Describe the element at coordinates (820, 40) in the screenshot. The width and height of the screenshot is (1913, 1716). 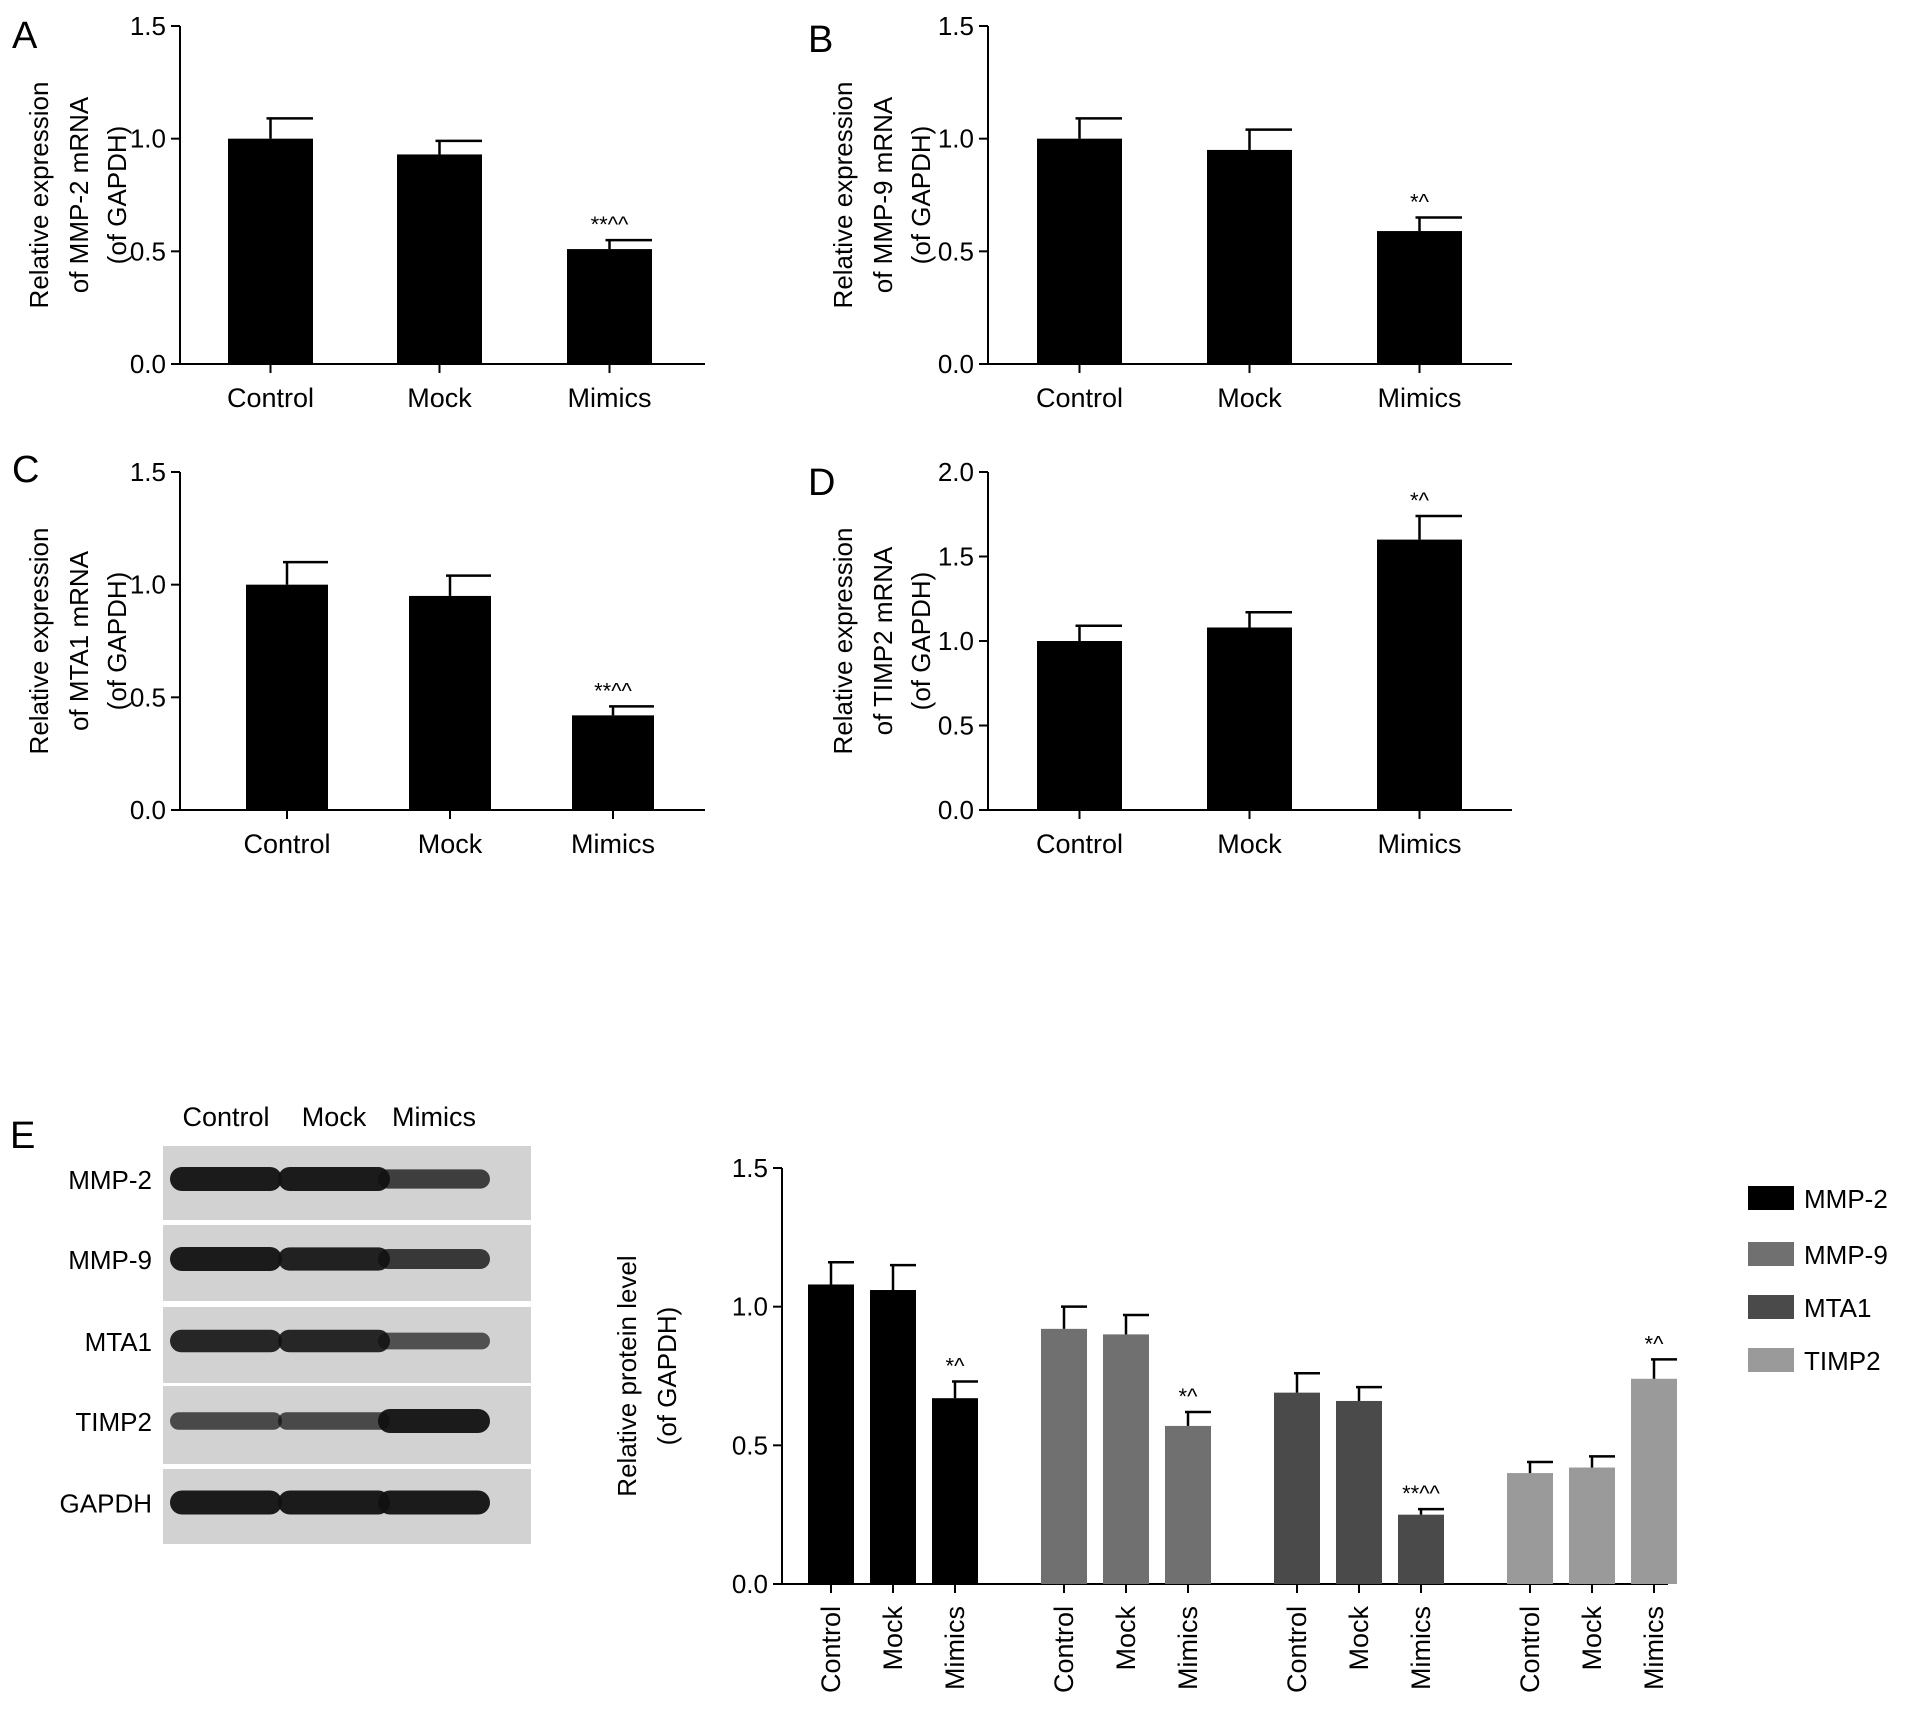
I see `panel-label: B` at that location.